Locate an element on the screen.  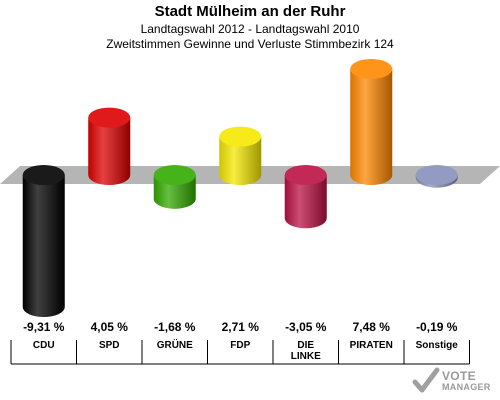
bar-sonstige is located at coordinates (436, 176).